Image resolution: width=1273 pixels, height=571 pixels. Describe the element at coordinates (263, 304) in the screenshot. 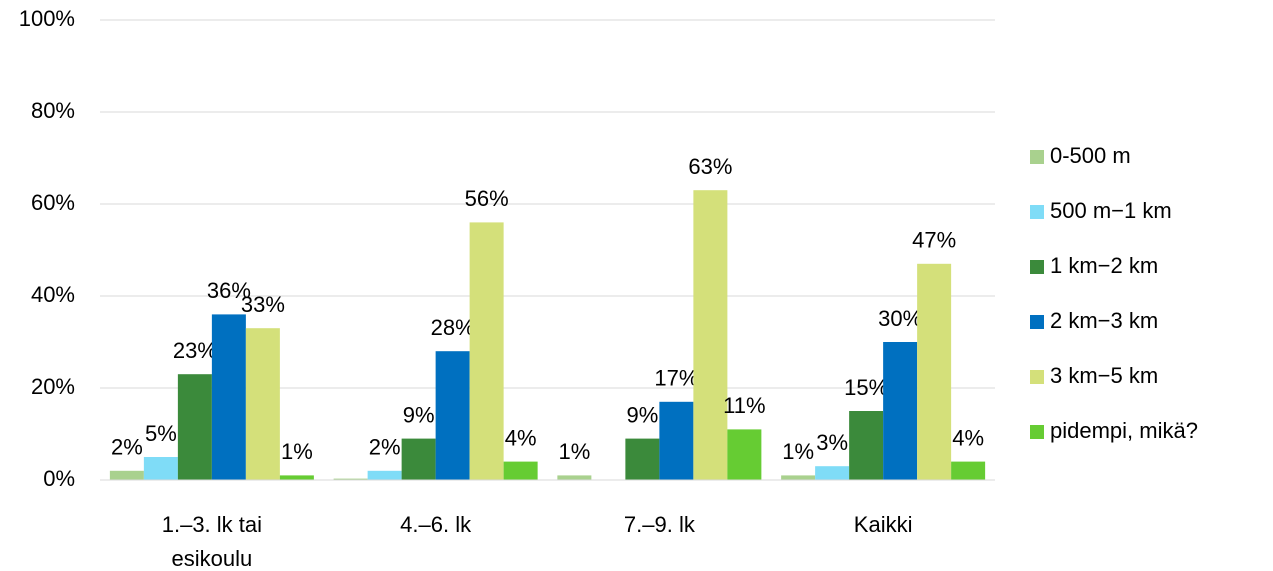

I see `data-label: 33%` at that location.